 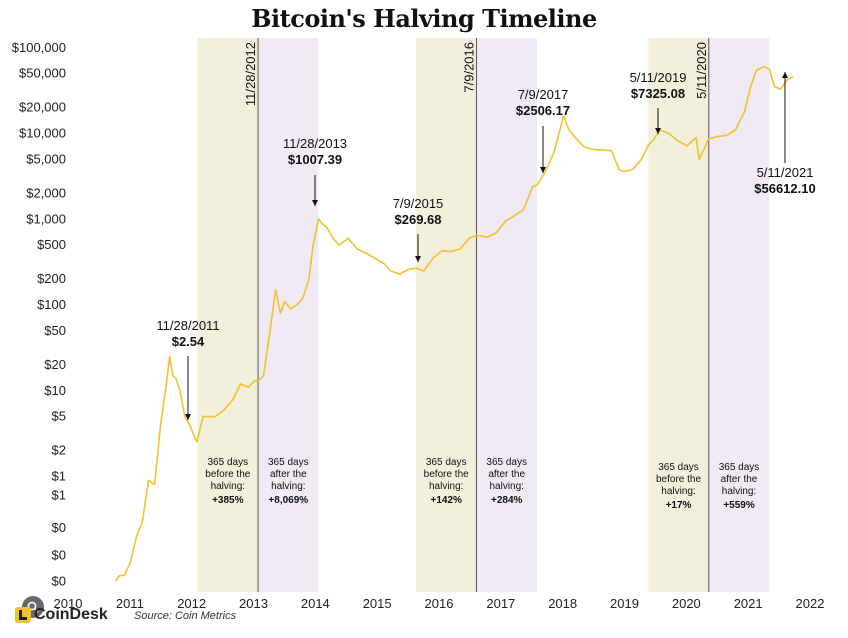 I want to click on source-note: Source: Coin Metrics, so click(x=185, y=616).